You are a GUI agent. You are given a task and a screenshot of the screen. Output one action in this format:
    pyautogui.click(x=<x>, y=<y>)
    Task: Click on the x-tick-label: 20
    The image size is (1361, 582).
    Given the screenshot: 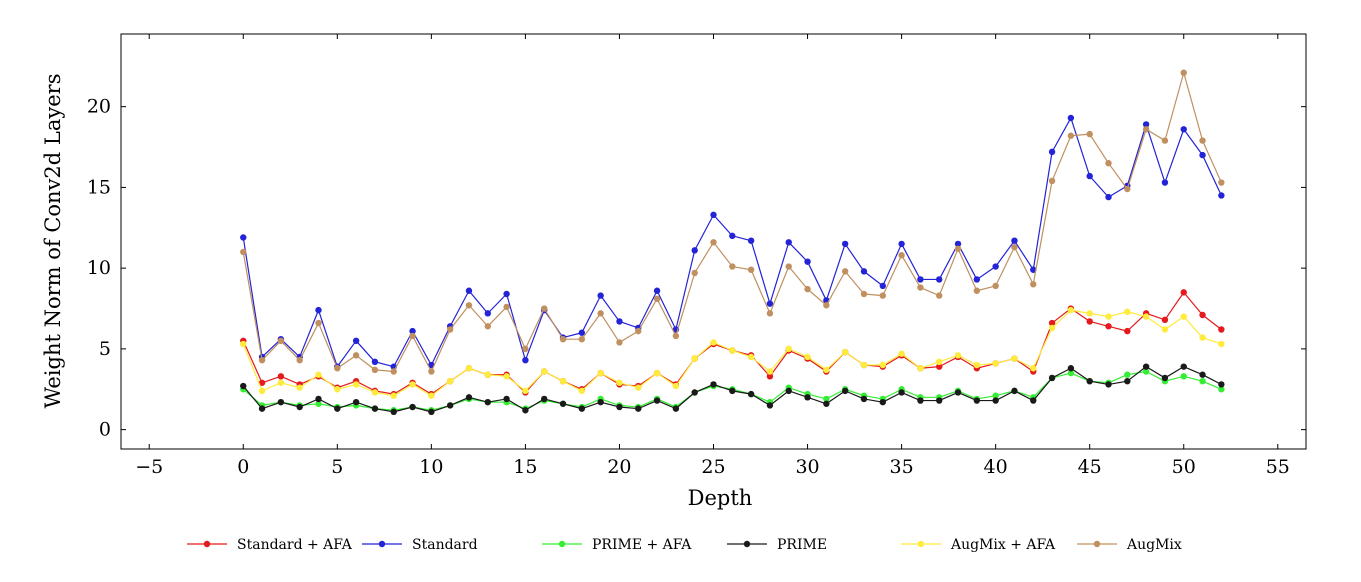 What is the action you would take?
    pyautogui.click(x=619, y=467)
    